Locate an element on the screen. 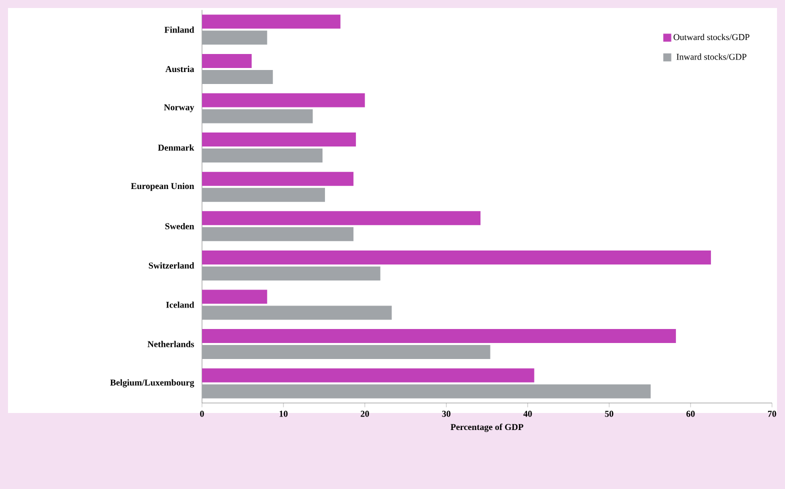 The width and height of the screenshot is (785, 489). x-tick-label: 50 is located at coordinates (609, 413).